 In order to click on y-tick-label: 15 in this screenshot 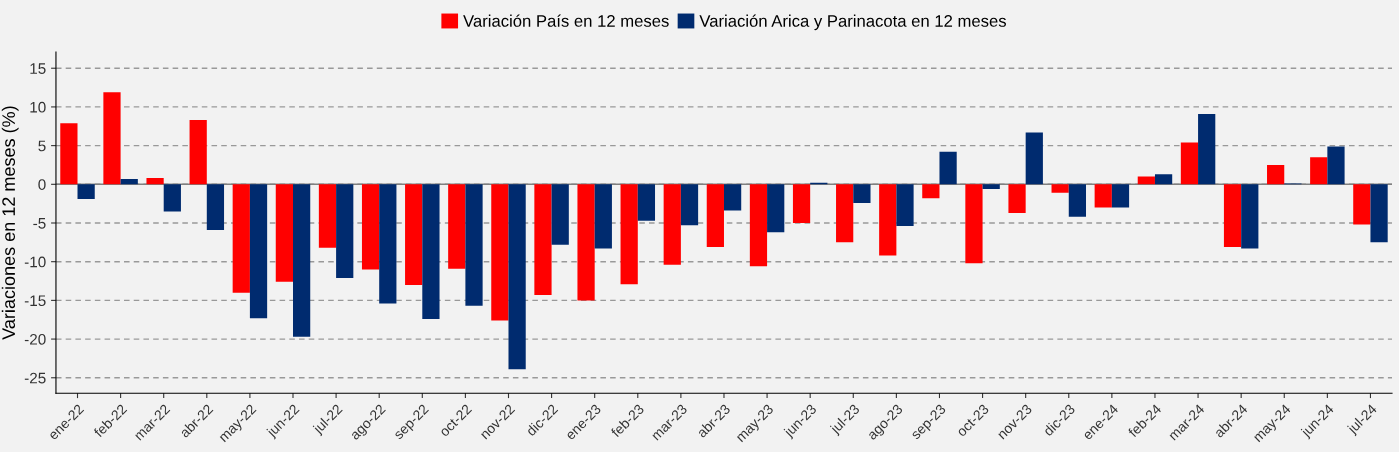, I will do `click(38, 68)`.